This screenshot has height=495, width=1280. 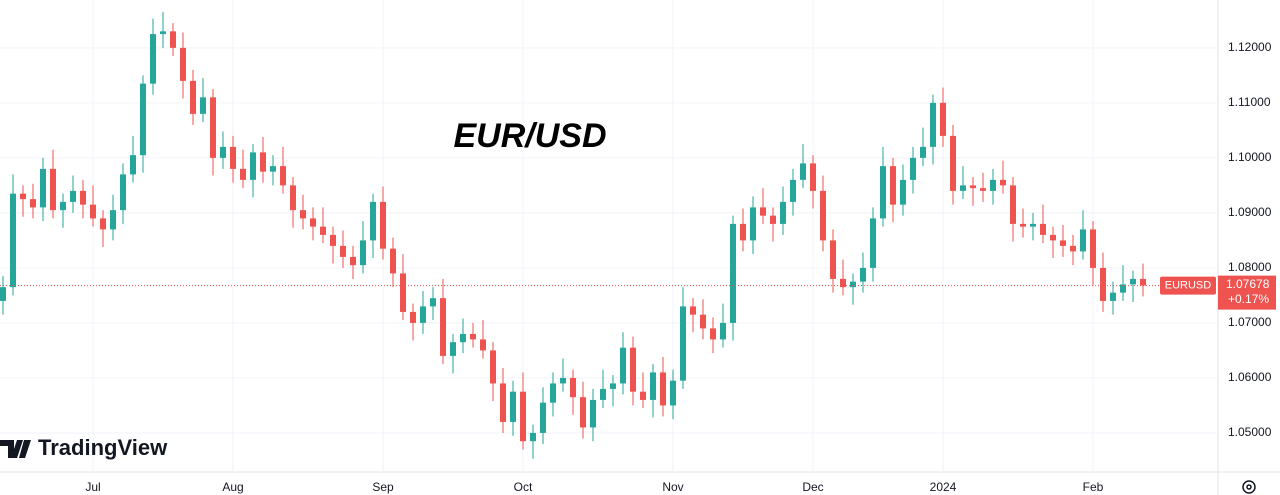 I want to click on x-tick-label: Nov, so click(x=672, y=487).